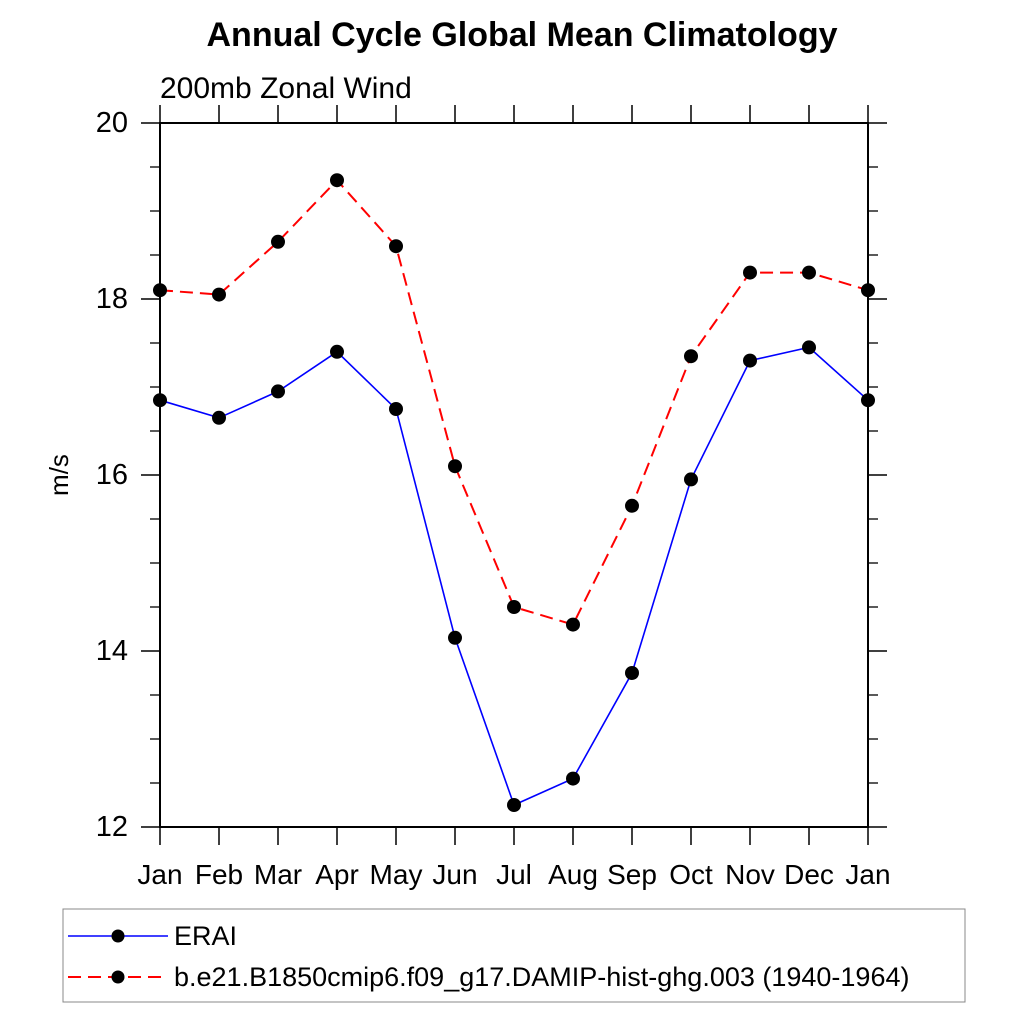 Image resolution: width=1024 pixels, height=1024 pixels. What do you see at coordinates (278, 391) in the screenshot?
I see `data-point-0-Mar` at bounding box center [278, 391].